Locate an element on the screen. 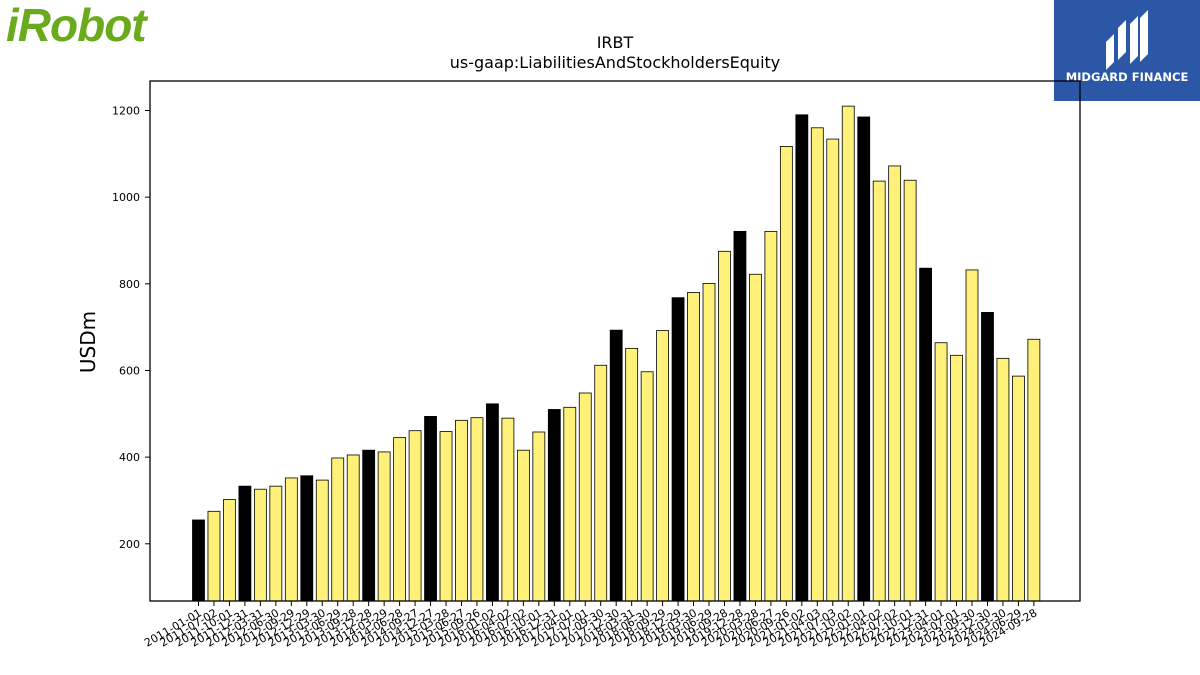 This screenshot has height=675, width=1200. y-tick-label: 800 is located at coordinates (129, 284).